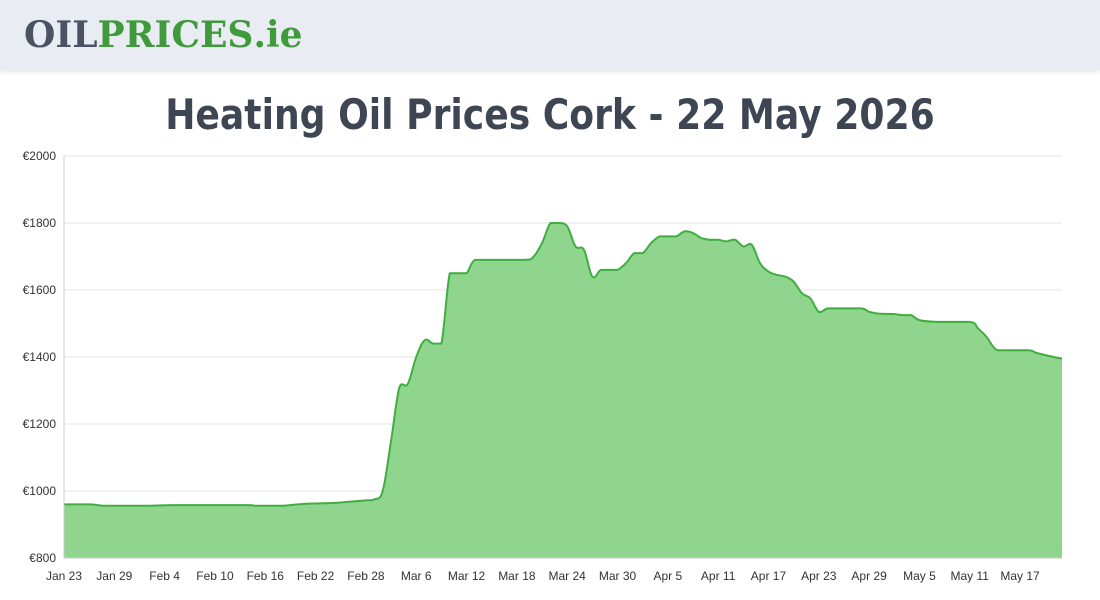 This screenshot has height=600, width=1100. What do you see at coordinates (316, 576) in the screenshot?
I see `x-tick-label: Feb 22` at bounding box center [316, 576].